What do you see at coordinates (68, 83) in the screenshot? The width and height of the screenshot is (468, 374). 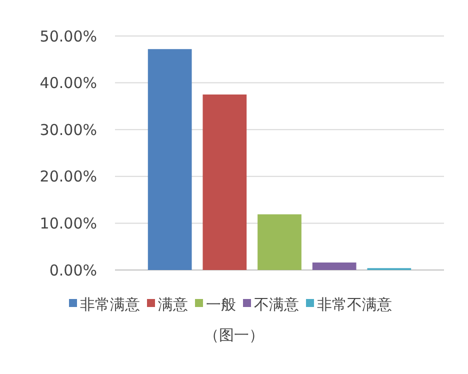 I see `y-tick-label: 40.00%` at bounding box center [68, 83].